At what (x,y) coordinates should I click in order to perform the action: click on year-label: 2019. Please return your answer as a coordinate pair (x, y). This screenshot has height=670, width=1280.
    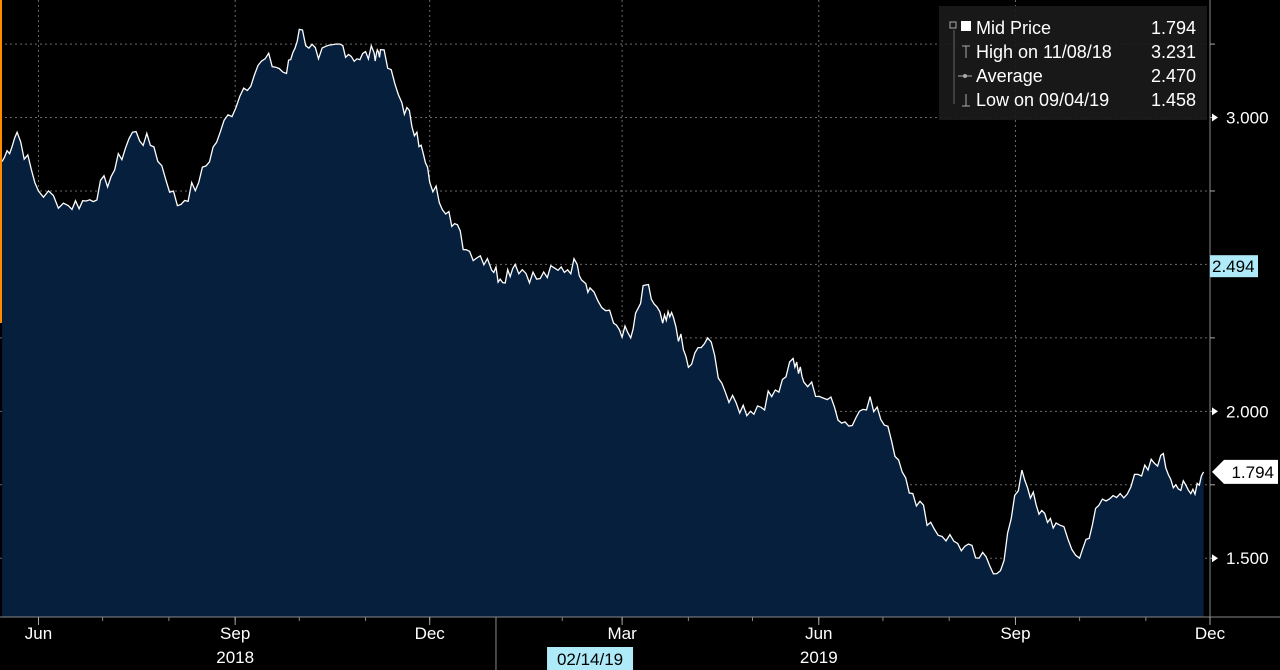
    Looking at the image, I should click on (819, 657).